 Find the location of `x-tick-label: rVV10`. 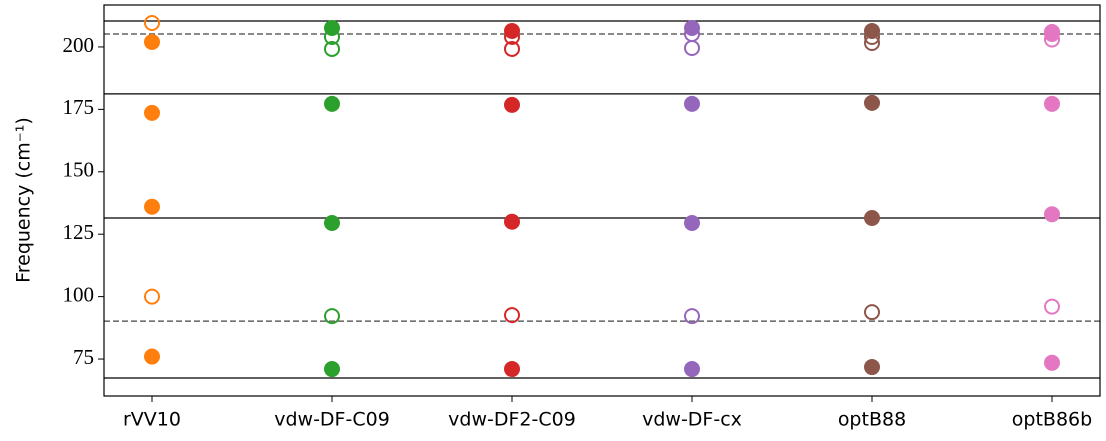

x-tick-label: rVV10 is located at coordinates (152, 420).